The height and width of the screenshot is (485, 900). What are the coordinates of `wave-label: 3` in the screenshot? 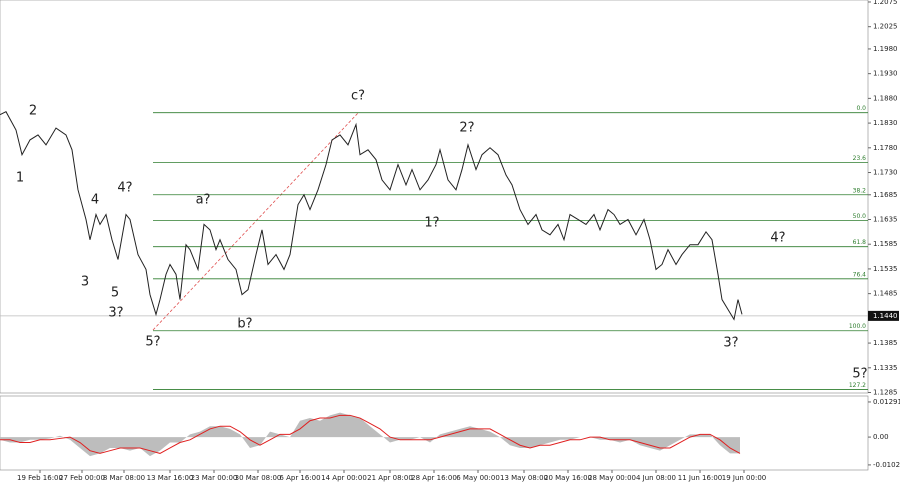 It's located at (85, 282).